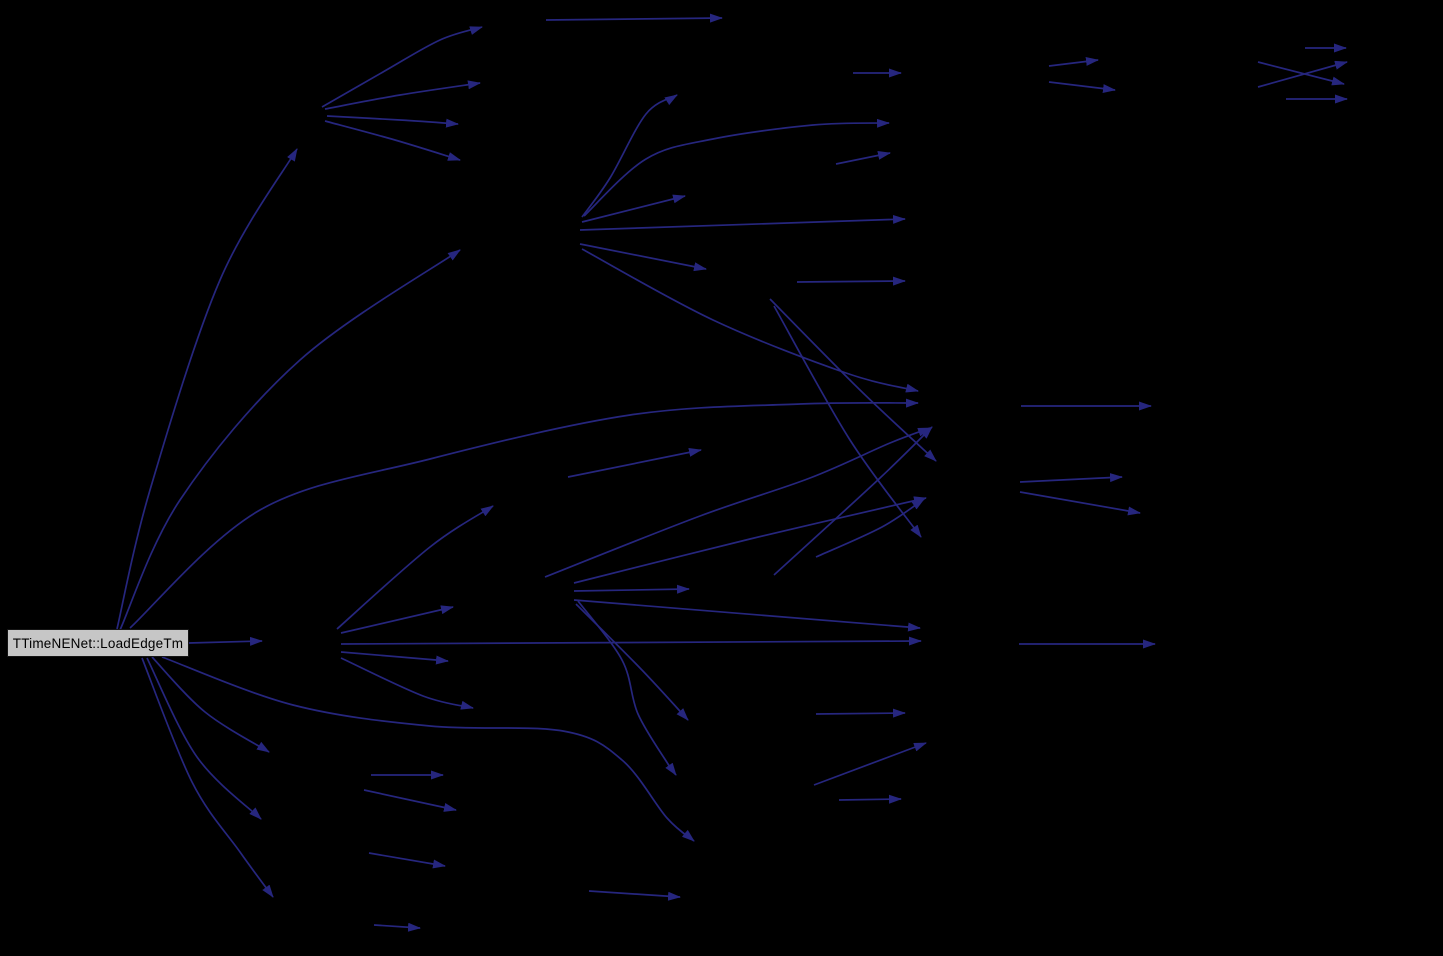  I want to click on node-ttimenenet-loadedgetm: TTimeNENet::LoadEdgeTm, so click(98, 643).